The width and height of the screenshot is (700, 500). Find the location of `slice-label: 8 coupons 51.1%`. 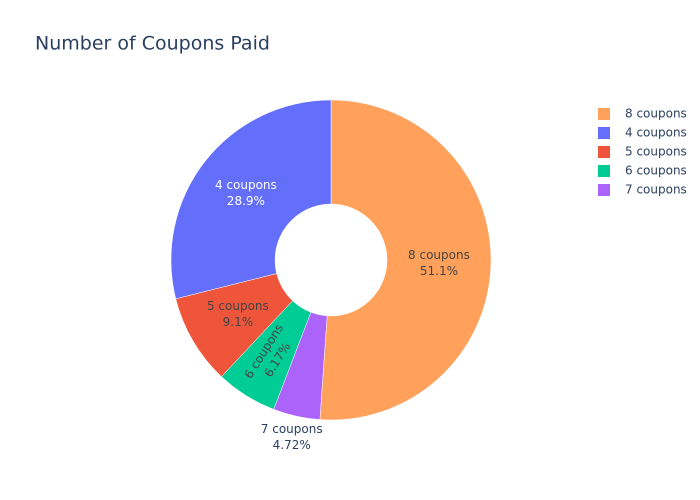

slice-label: 8 coupons 51.1% is located at coordinates (439, 263).